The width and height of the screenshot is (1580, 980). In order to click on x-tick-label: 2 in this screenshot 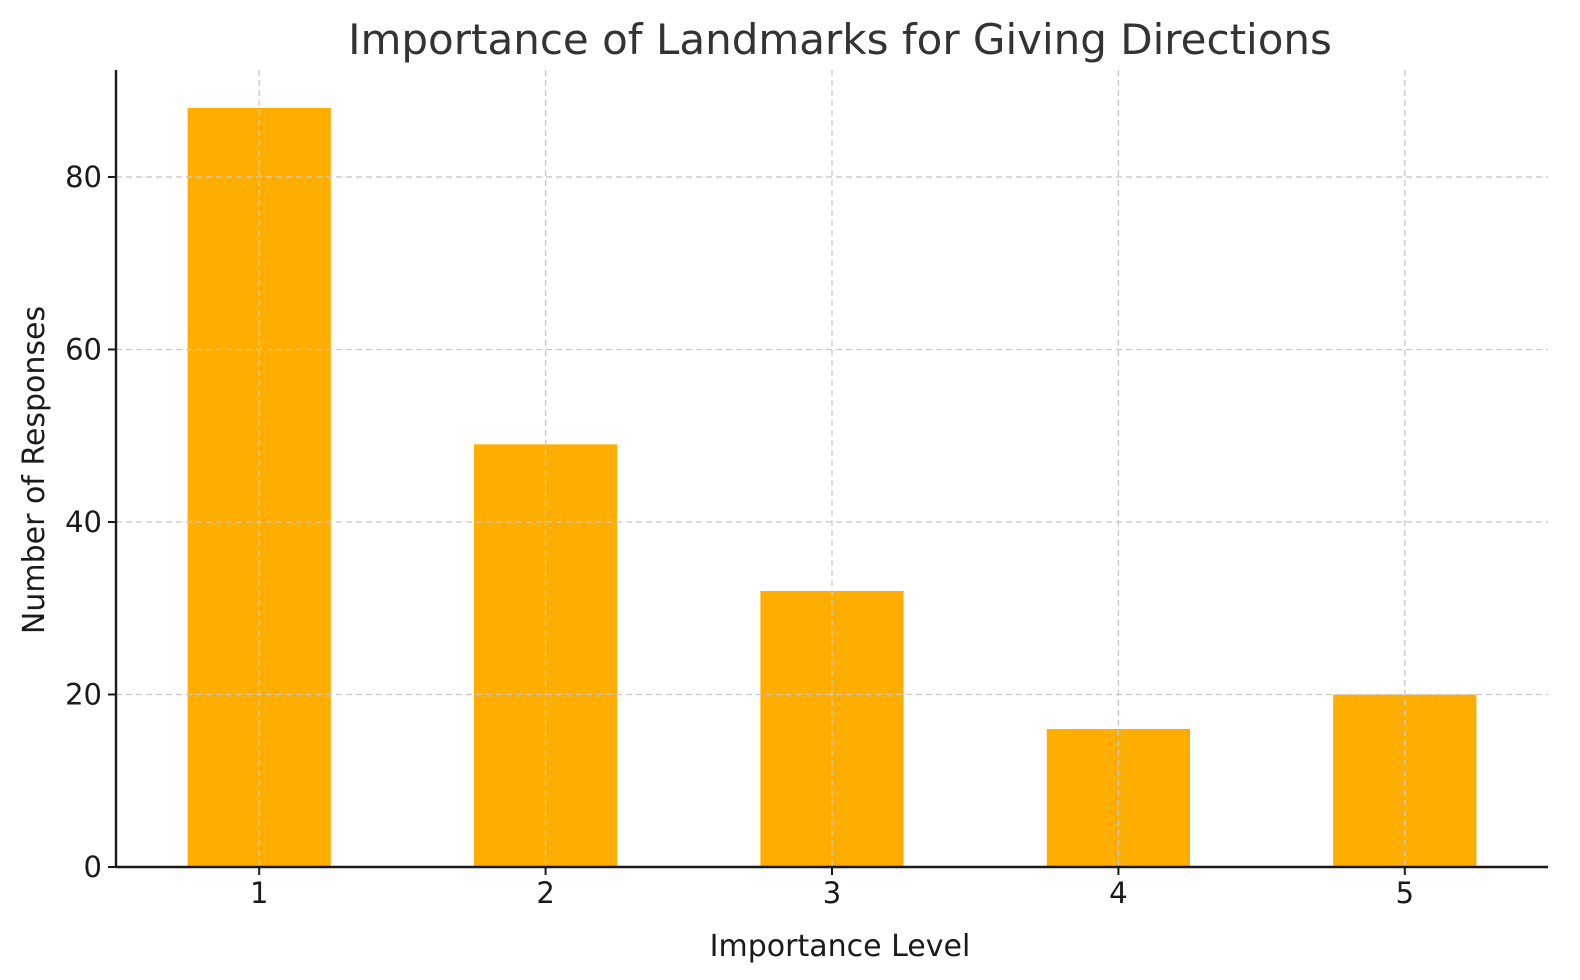, I will do `click(545, 893)`.